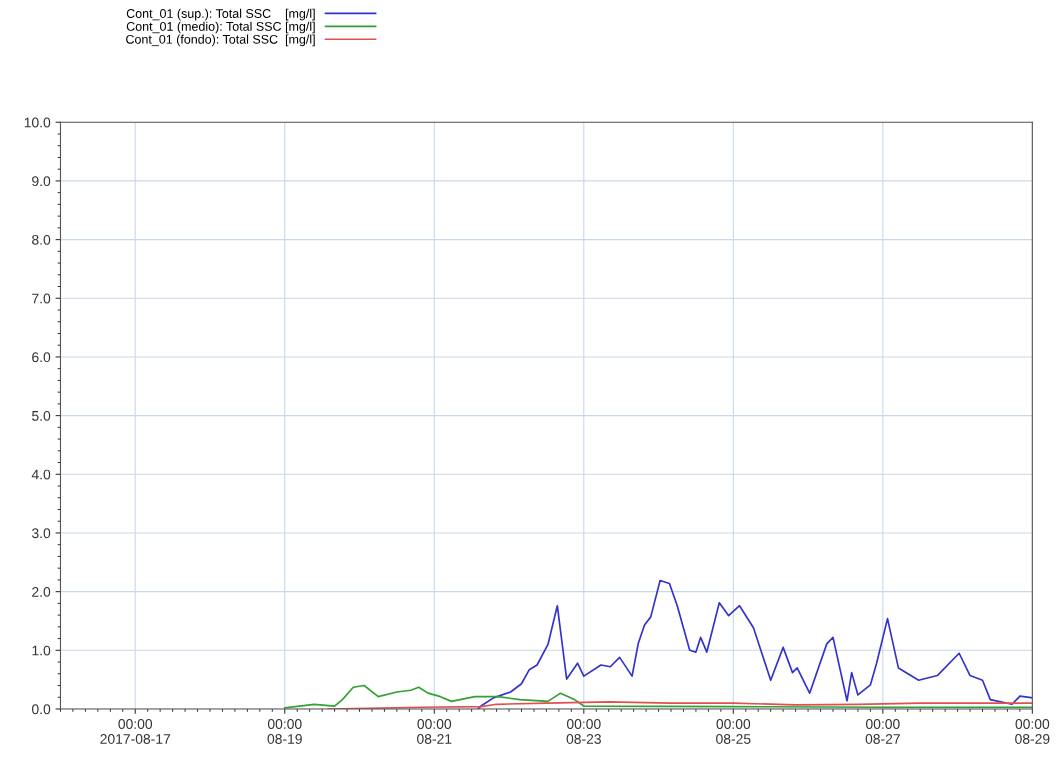 The image size is (1061, 764). What do you see at coordinates (37, 122) in the screenshot?
I see `y-tick-label: 10.0` at bounding box center [37, 122].